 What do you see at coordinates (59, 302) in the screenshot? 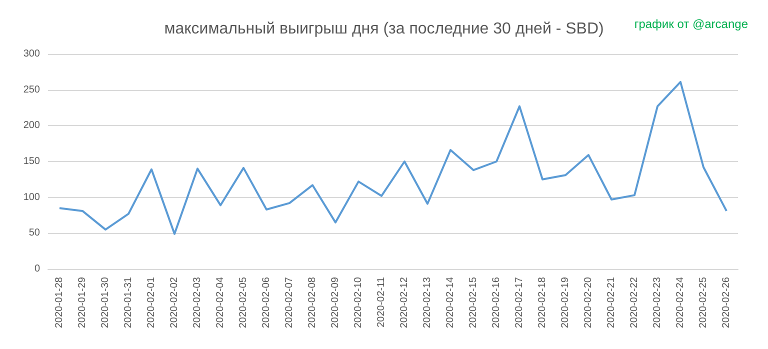
I see `x-tick-label: 2020-01-28` at bounding box center [59, 302].